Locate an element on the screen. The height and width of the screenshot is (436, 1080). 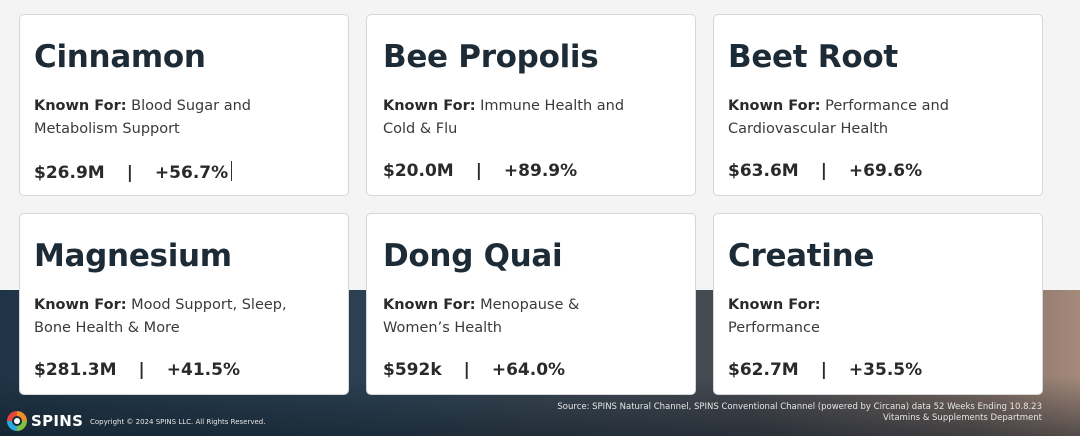
growth-value: +56.7% is located at coordinates (191, 173).